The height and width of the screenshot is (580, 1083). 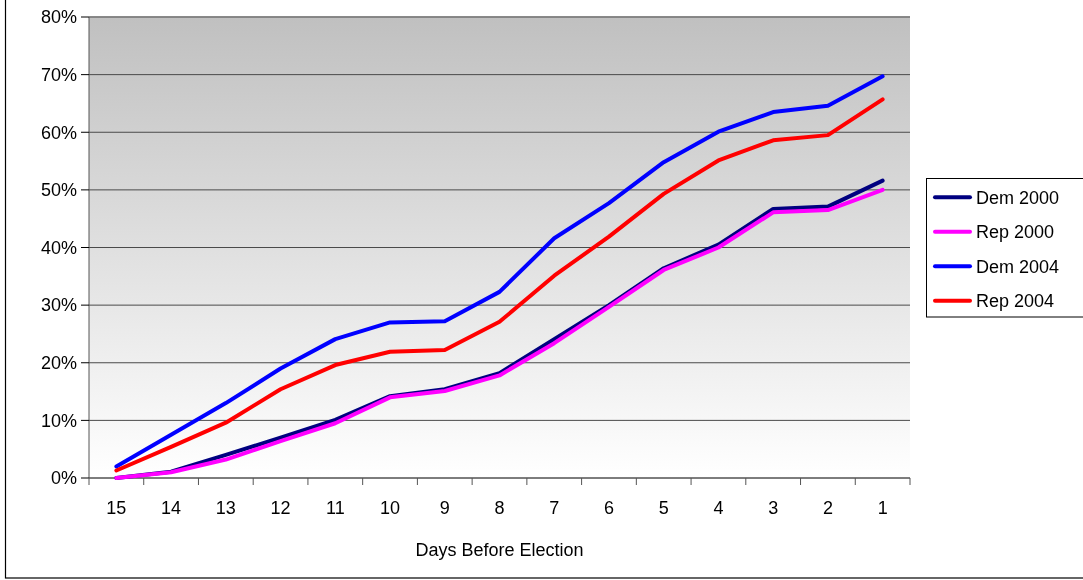 What do you see at coordinates (1015, 301) in the screenshot?
I see `legend-label: Rep 2004` at bounding box center [1015, 301].